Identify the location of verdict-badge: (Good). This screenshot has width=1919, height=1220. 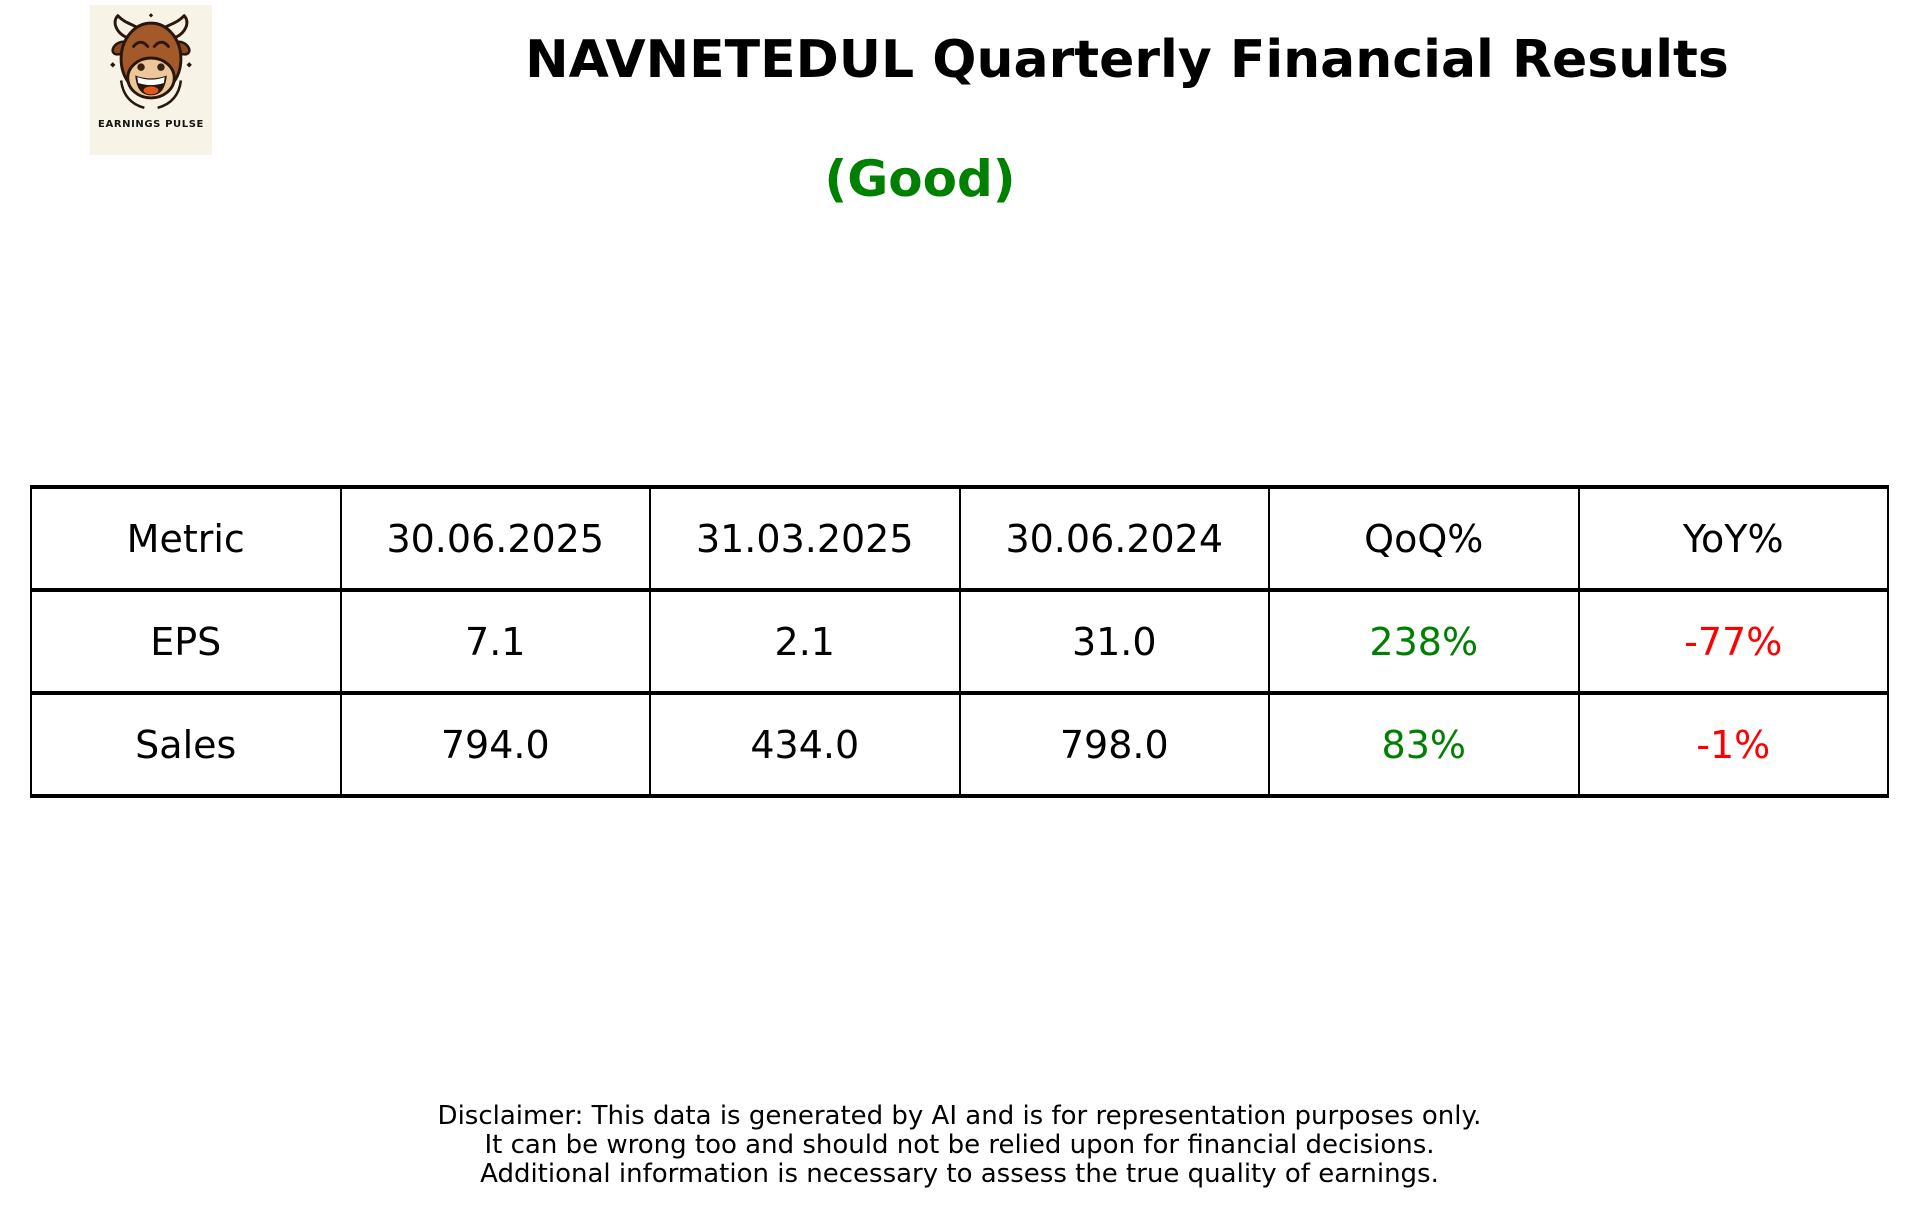
(920, 179).